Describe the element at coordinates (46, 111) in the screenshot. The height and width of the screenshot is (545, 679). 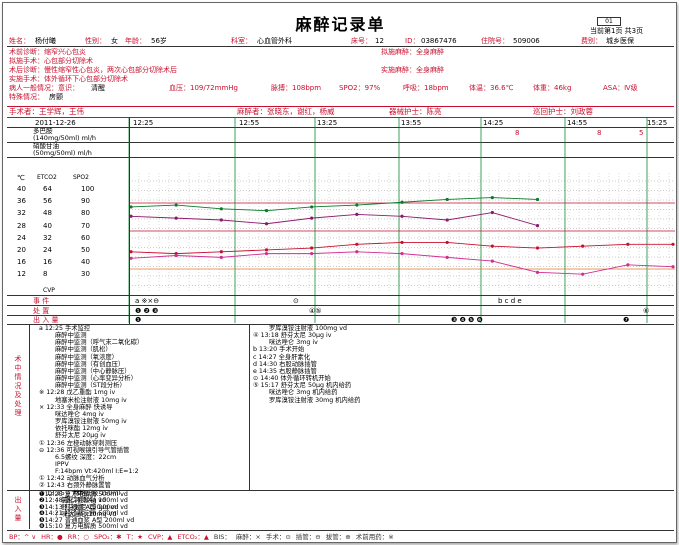
I see `surgeon: 手术者：王学辉，王伟` at that location.